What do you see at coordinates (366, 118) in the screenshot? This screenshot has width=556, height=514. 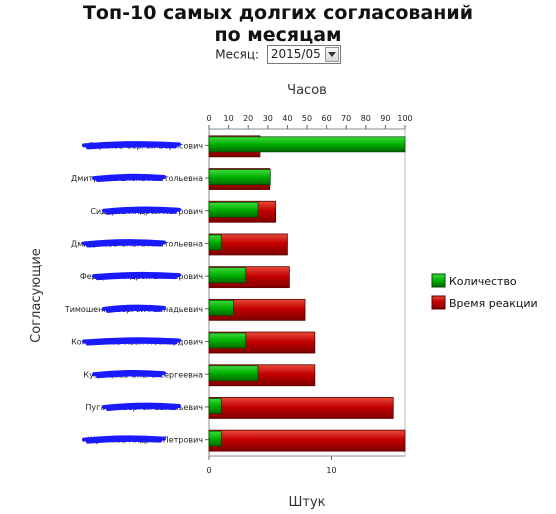 I see `top-tick-label: 80` at bounding box center [366, 118].